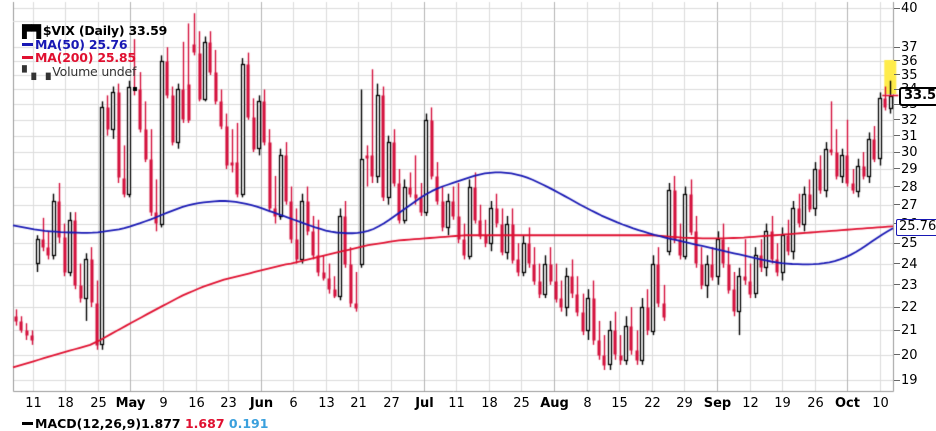 The width and height of the screenshot is (936, 431). I want to click on date-axis-tick: 27, so click(391, 403).